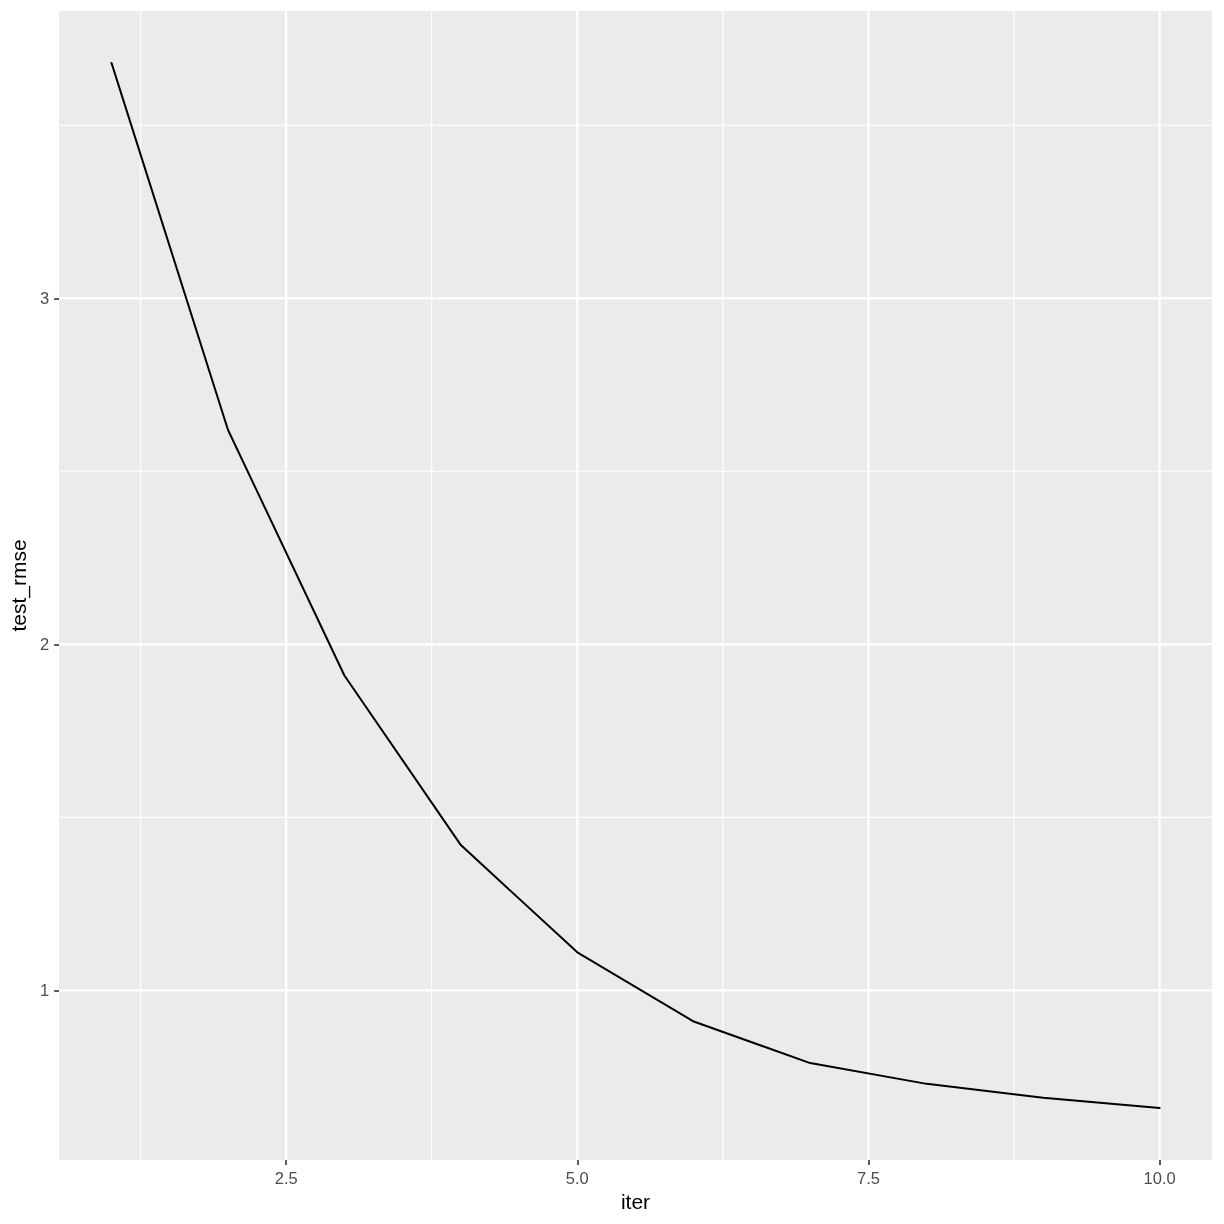 This screenshot has height=1224, width=1224. Describe the element at coordinates (635, 1201) in the screenshot. I see `x-axis-title: iter` at that location.